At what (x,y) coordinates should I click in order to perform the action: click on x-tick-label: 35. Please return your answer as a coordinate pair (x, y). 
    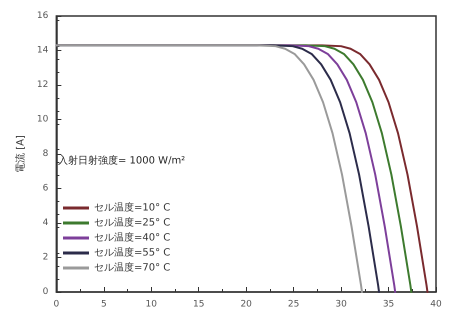
    Looking at the image, I should click on (388, 305).